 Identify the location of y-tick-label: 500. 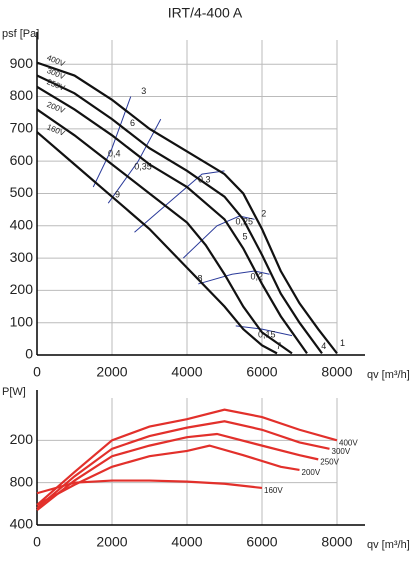
(22, 192).